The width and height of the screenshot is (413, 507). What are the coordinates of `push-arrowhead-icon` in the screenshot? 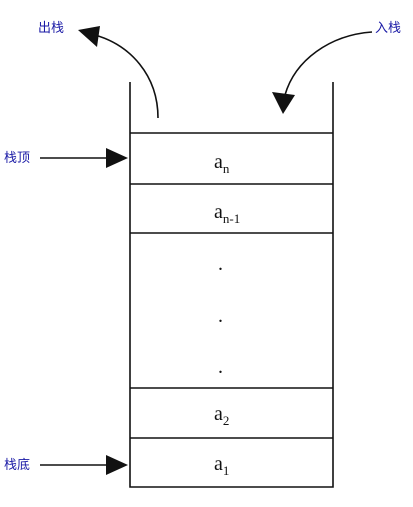 It's located at (283, 103).